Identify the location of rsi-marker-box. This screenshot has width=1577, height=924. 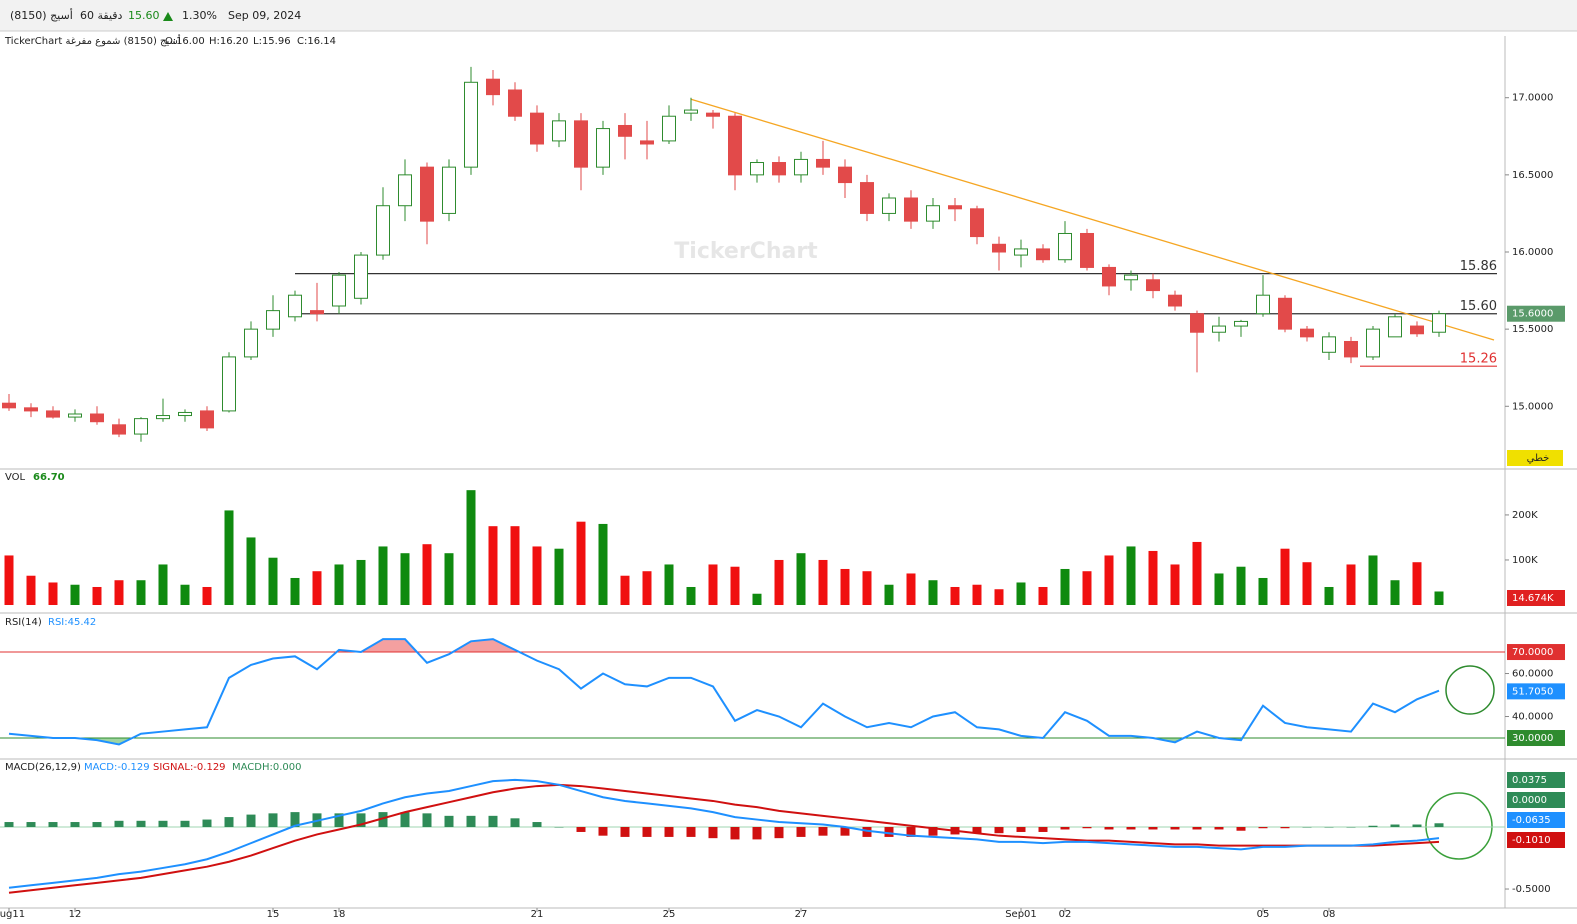
(1536, 691).